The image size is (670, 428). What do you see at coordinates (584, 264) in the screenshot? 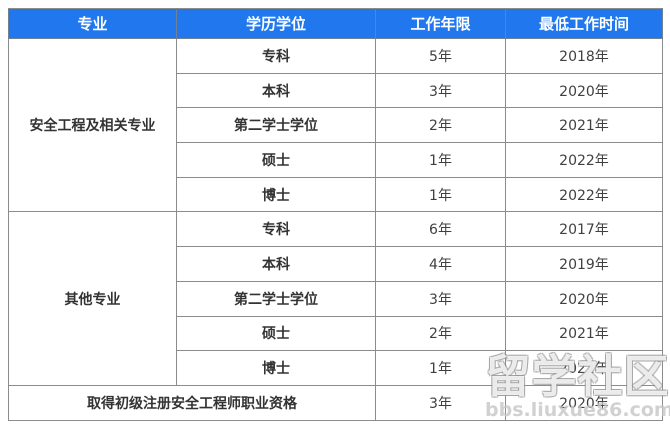
I see `min-year-cell: 2019年` at bounding box center [584, 264].